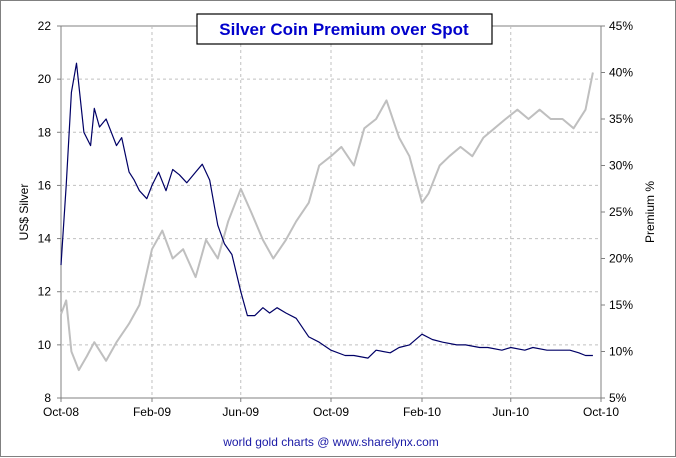 This screenshot has height=458, width=676. I want to click on title-box, so click(344, 29).